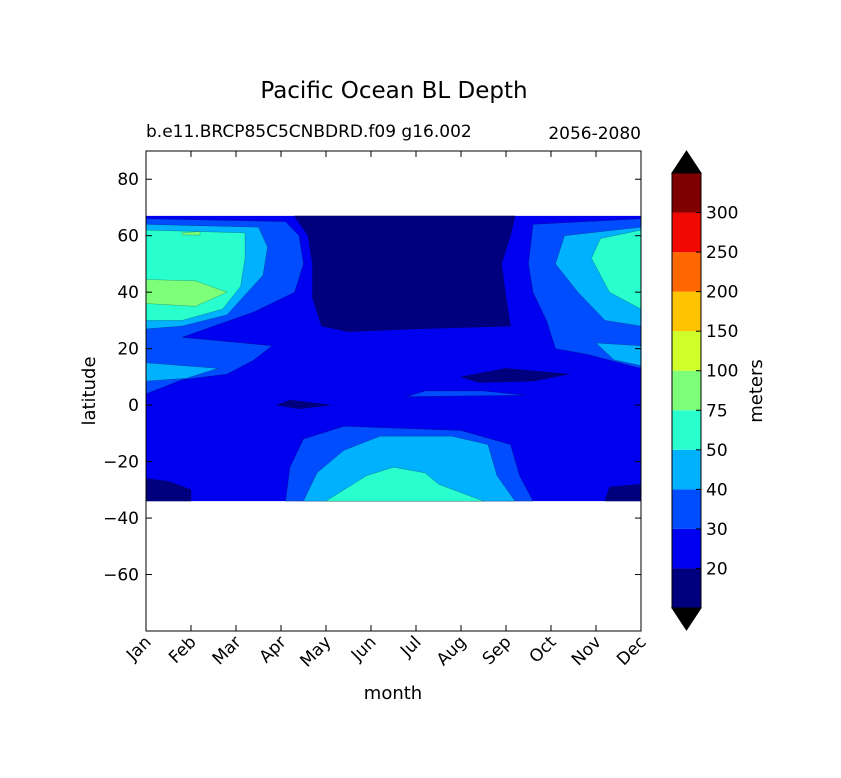  I want to click on y-tick-label: 40, so click(128, 293).